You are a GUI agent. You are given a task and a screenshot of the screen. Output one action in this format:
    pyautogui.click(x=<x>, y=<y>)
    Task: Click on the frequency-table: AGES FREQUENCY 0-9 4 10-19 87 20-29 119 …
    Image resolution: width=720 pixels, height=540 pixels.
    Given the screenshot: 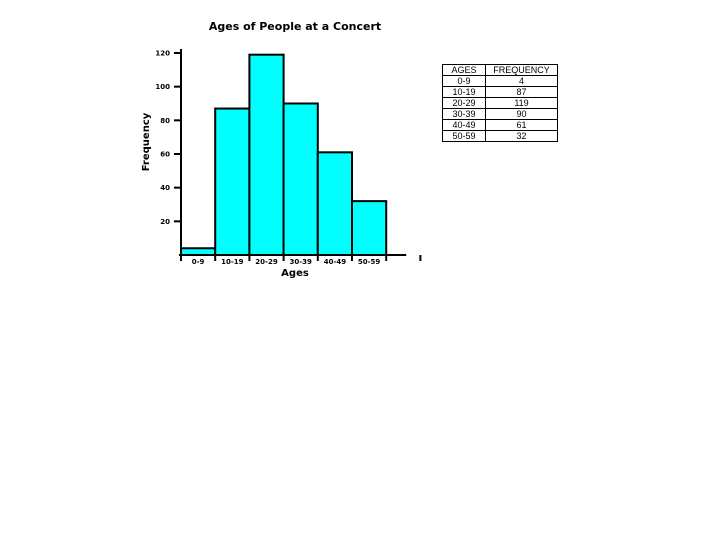 What is the action you would take?
    pyautogui.click(x=500, y=103)
    